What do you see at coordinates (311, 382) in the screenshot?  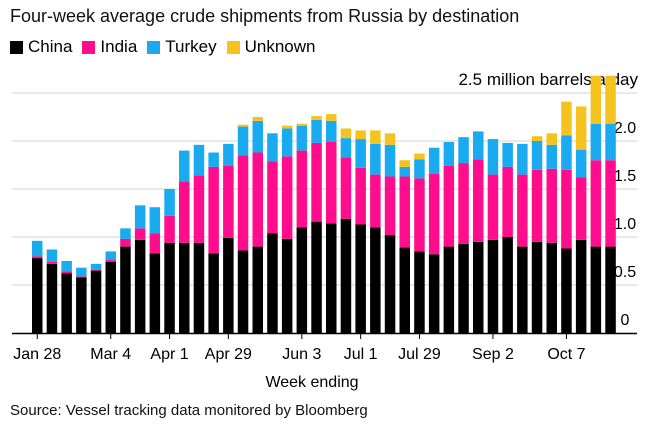 I see `x-axis-title: Week ending` at bounding box center [311, 382].